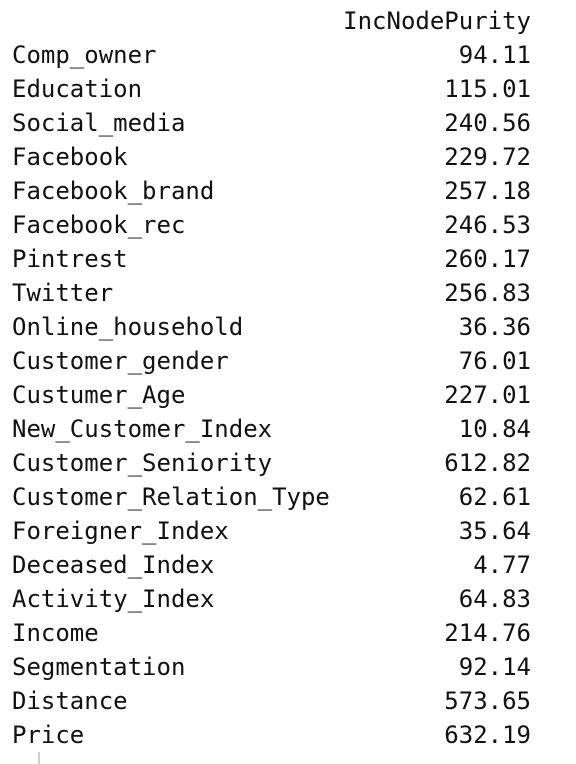 The width and height of the screenshot is (576, 764). Describe the element at coordinates (502, 565) in the screenshot. I see `row-value: 4.77` at that location.